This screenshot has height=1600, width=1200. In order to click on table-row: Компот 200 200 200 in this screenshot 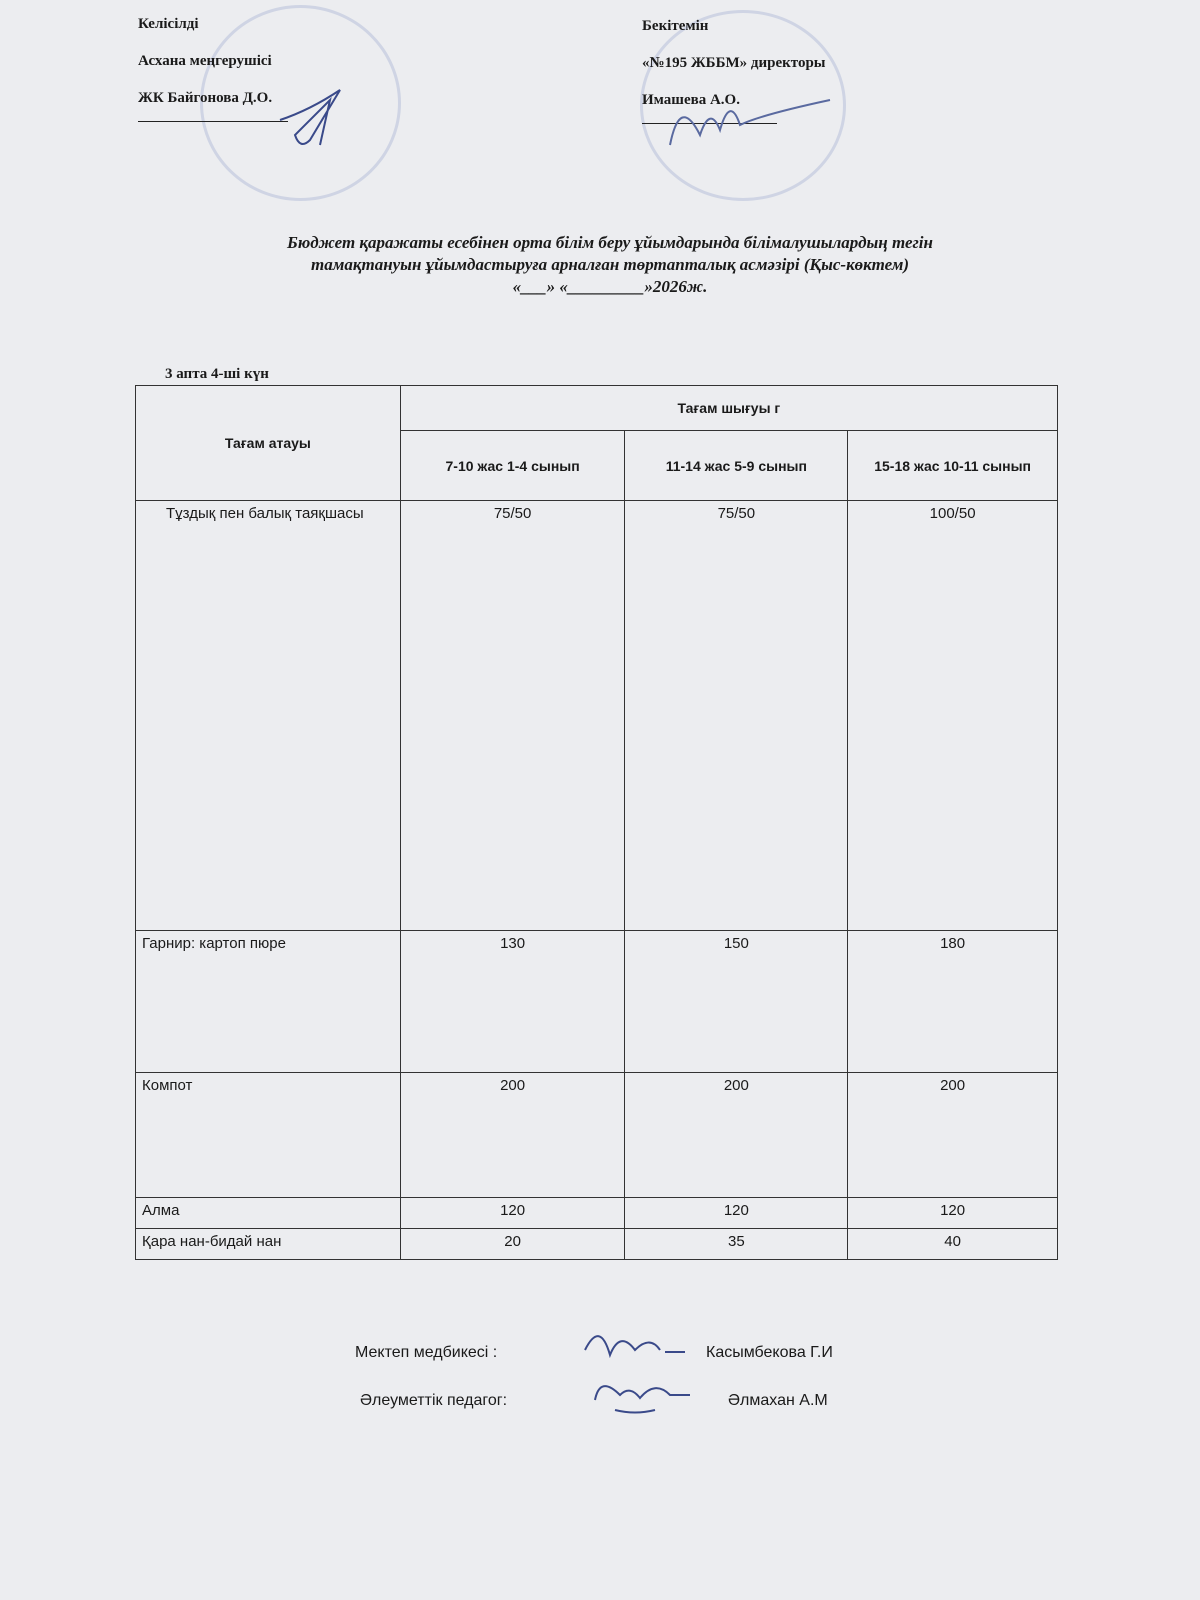, I will do `click(596, 1135)`.